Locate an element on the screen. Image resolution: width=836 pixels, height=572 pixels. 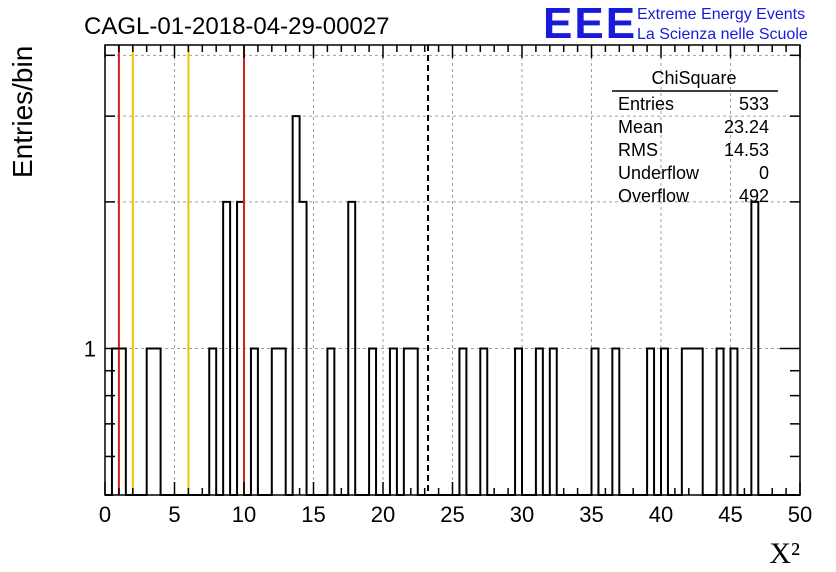
stats-label: Mean is located at coordinates (640, 127).